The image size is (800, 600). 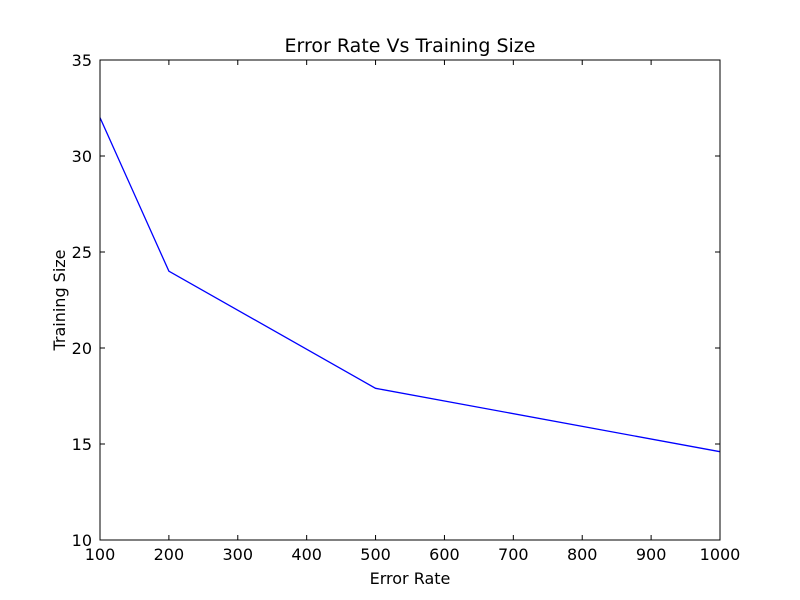 What do you see at coordinates (82, 60) in the screenshot?
I see `y-tick-label: 35` at bounding box center [82, 60].